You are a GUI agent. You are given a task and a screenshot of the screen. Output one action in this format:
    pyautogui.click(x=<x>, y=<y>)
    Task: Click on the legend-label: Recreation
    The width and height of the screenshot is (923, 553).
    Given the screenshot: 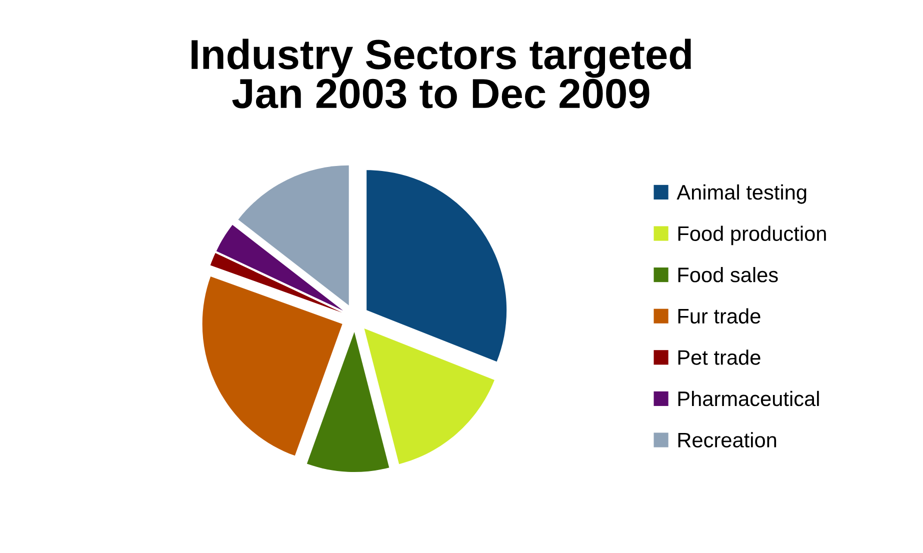 What is the action you would take?
    pyautogui.click(x=727, y=440)
    